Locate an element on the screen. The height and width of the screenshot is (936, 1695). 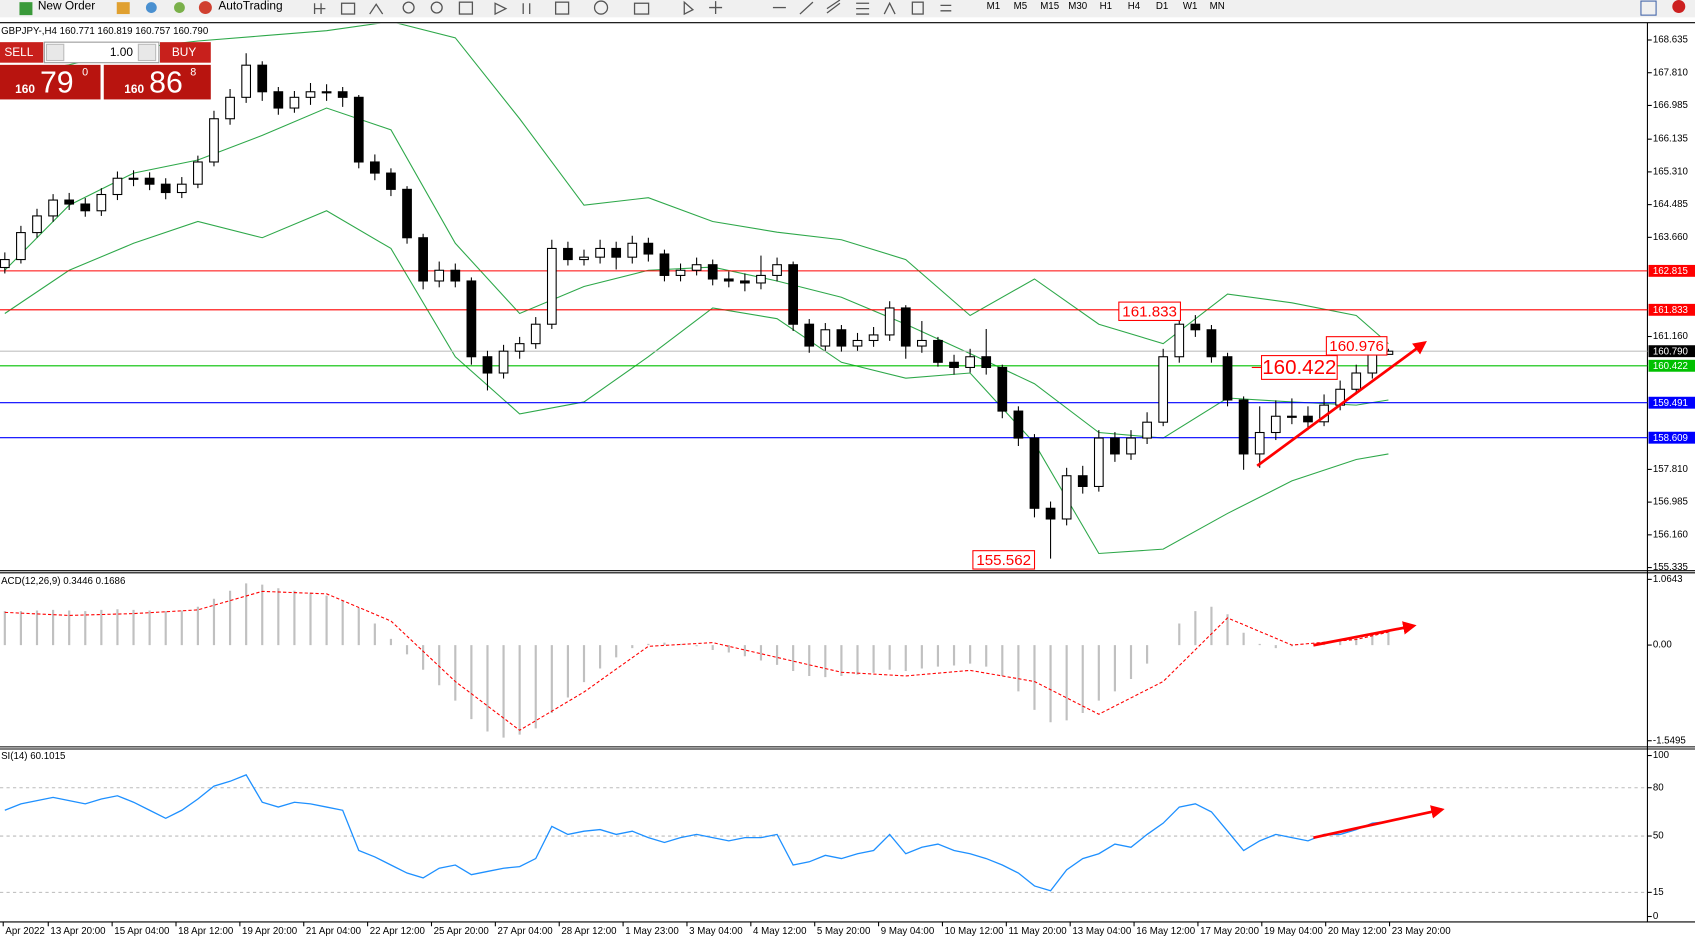
timeframe-button: MN is located at coordinates (1217, 6).